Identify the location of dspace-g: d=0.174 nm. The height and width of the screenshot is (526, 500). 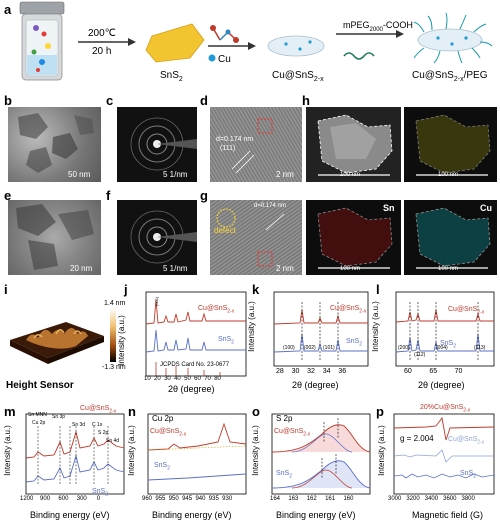
(270, 206).